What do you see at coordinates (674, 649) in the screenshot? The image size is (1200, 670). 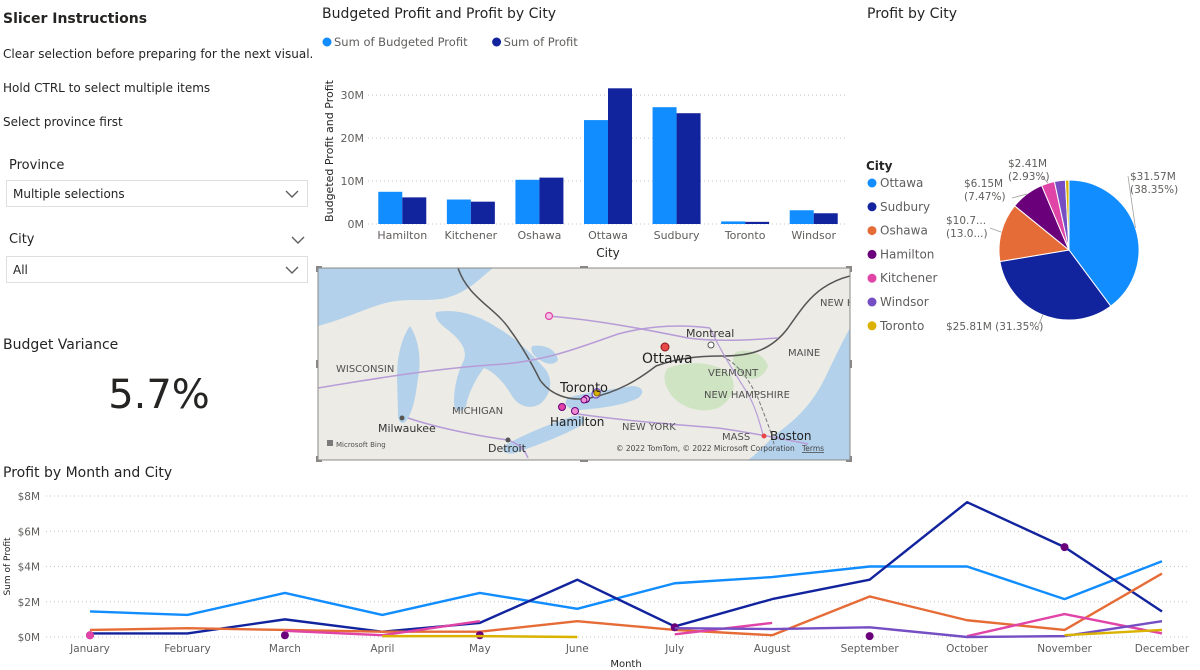 I see `line-x-tick-july: July` at bounding box center [674, 649].